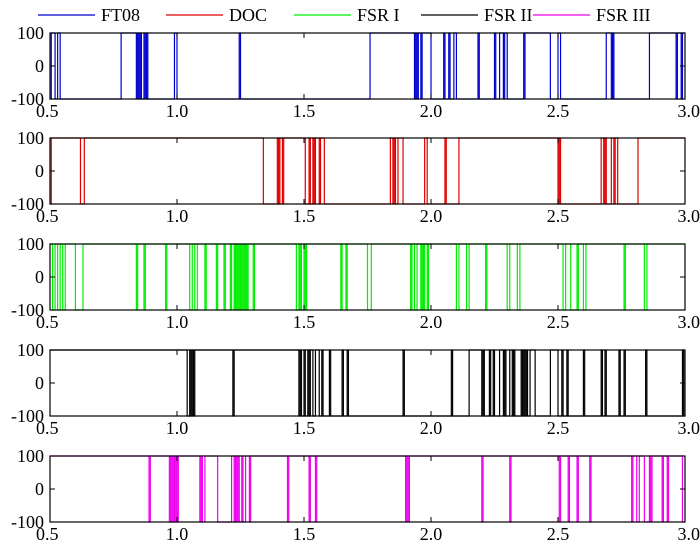 The height and width of the screenshot is (556, 700). Describe the element at coordinates (623, 15) in the screenshot. I see `legend-label: FSR III` at that location.